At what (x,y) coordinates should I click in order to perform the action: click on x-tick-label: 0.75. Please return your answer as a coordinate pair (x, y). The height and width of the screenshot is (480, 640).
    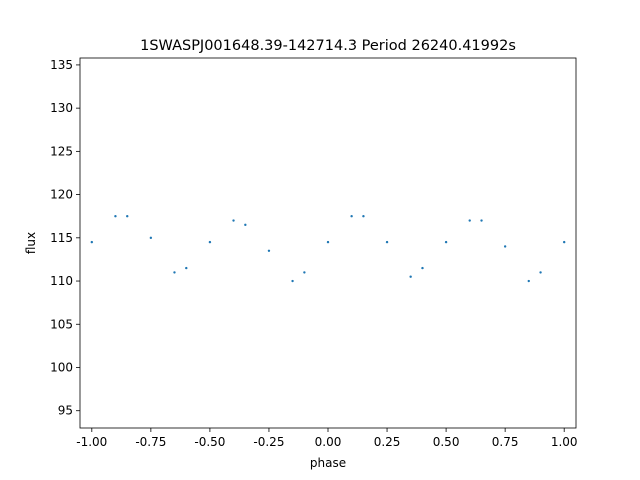
    Looking at the image, I should click on (505, 442).